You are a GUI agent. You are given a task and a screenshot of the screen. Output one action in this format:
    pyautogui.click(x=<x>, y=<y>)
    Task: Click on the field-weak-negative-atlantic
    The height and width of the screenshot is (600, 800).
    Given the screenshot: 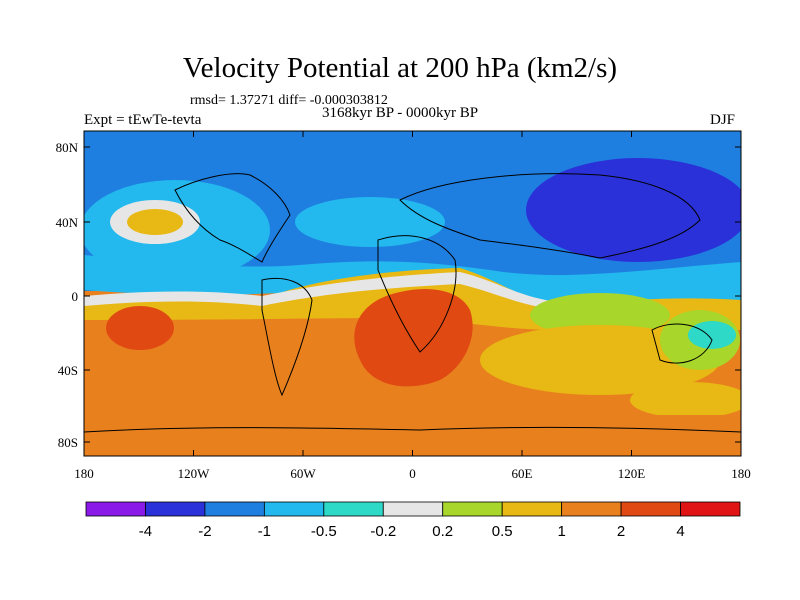 What is the action you would take?
    pyautogui.click(x=370, y=222)
    